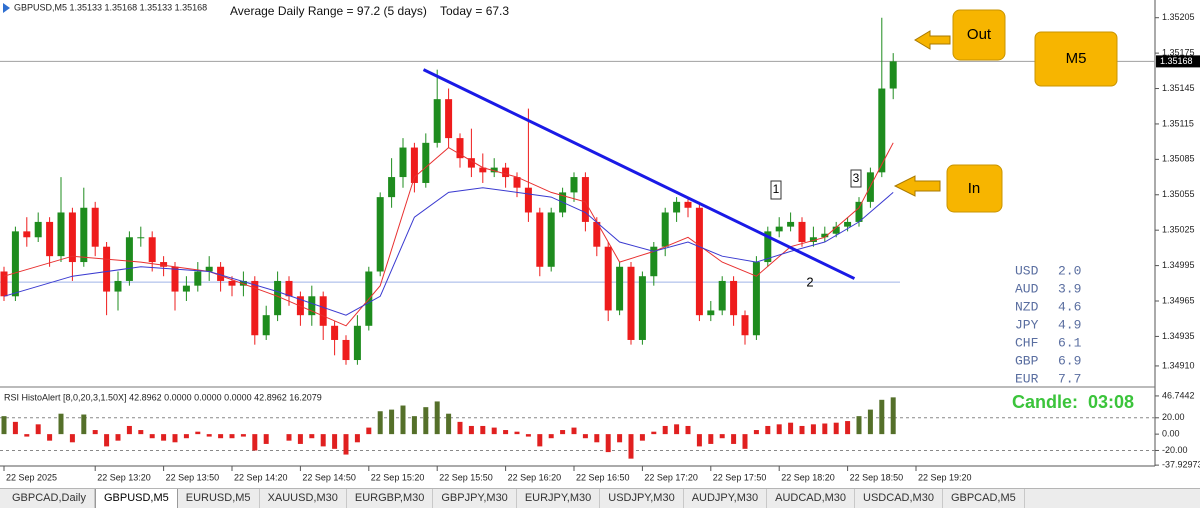  What do you see at coordinates (811, 498) in the screenshot?
I see `chart-tab: AUDCAD,M30` at bounding box center [811, 498].